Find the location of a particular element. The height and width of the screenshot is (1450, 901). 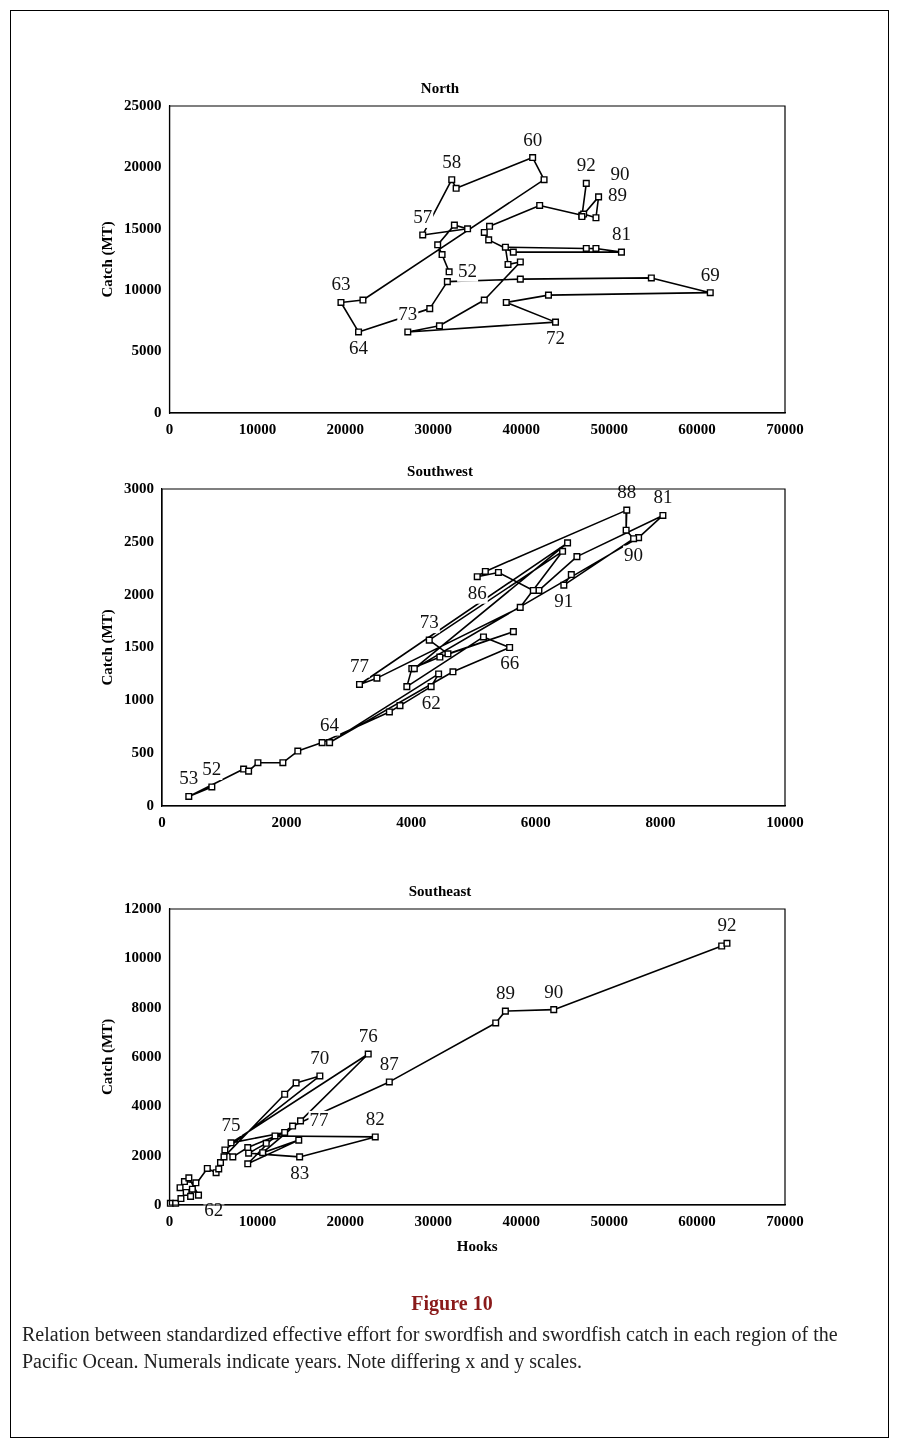

annotation: 82 is located at coordinates (375, 1118).